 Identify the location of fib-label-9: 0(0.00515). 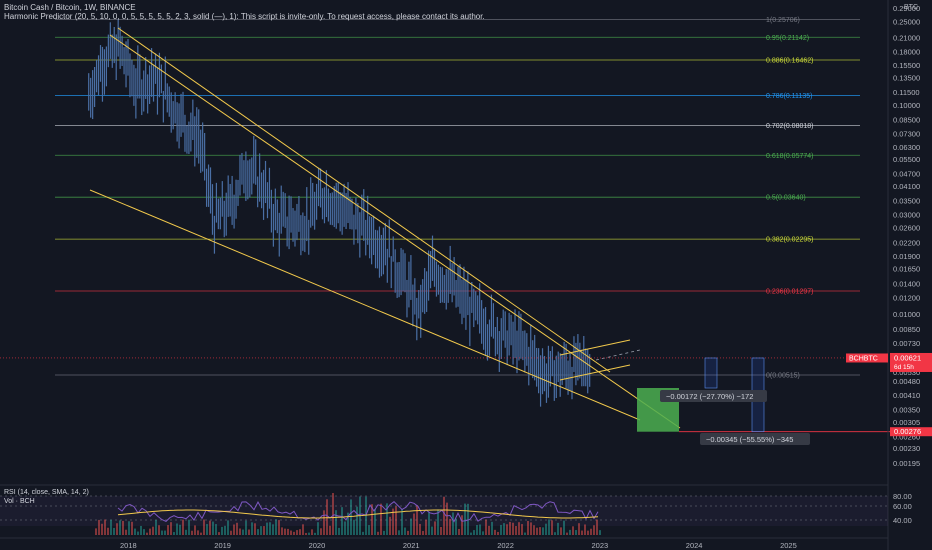
(783, 376).